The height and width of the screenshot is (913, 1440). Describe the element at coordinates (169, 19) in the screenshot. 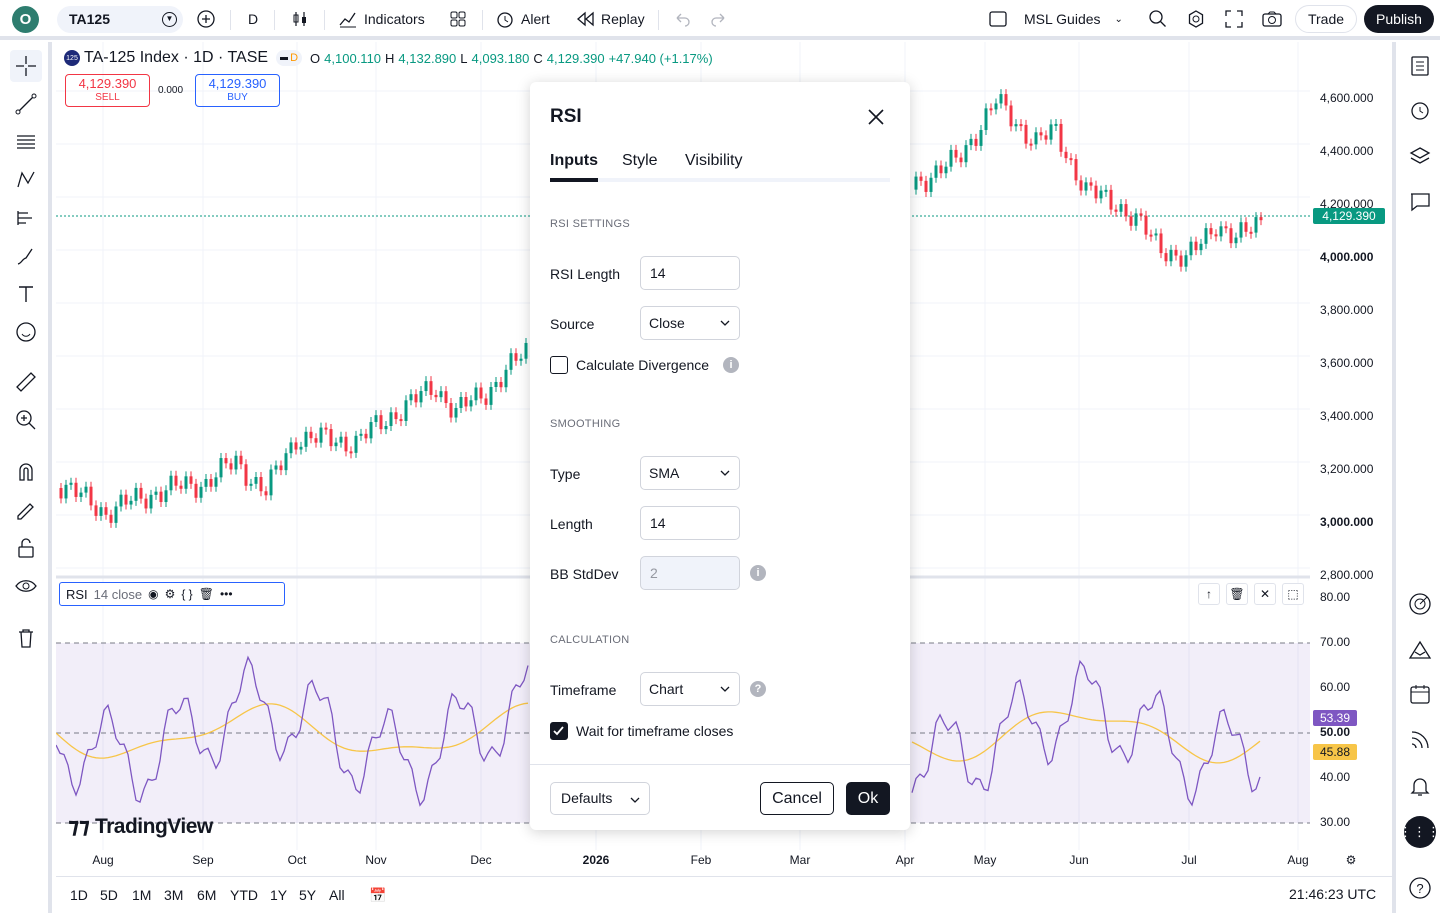

I see `symbol-dropdown-icon: ▼` at that location.